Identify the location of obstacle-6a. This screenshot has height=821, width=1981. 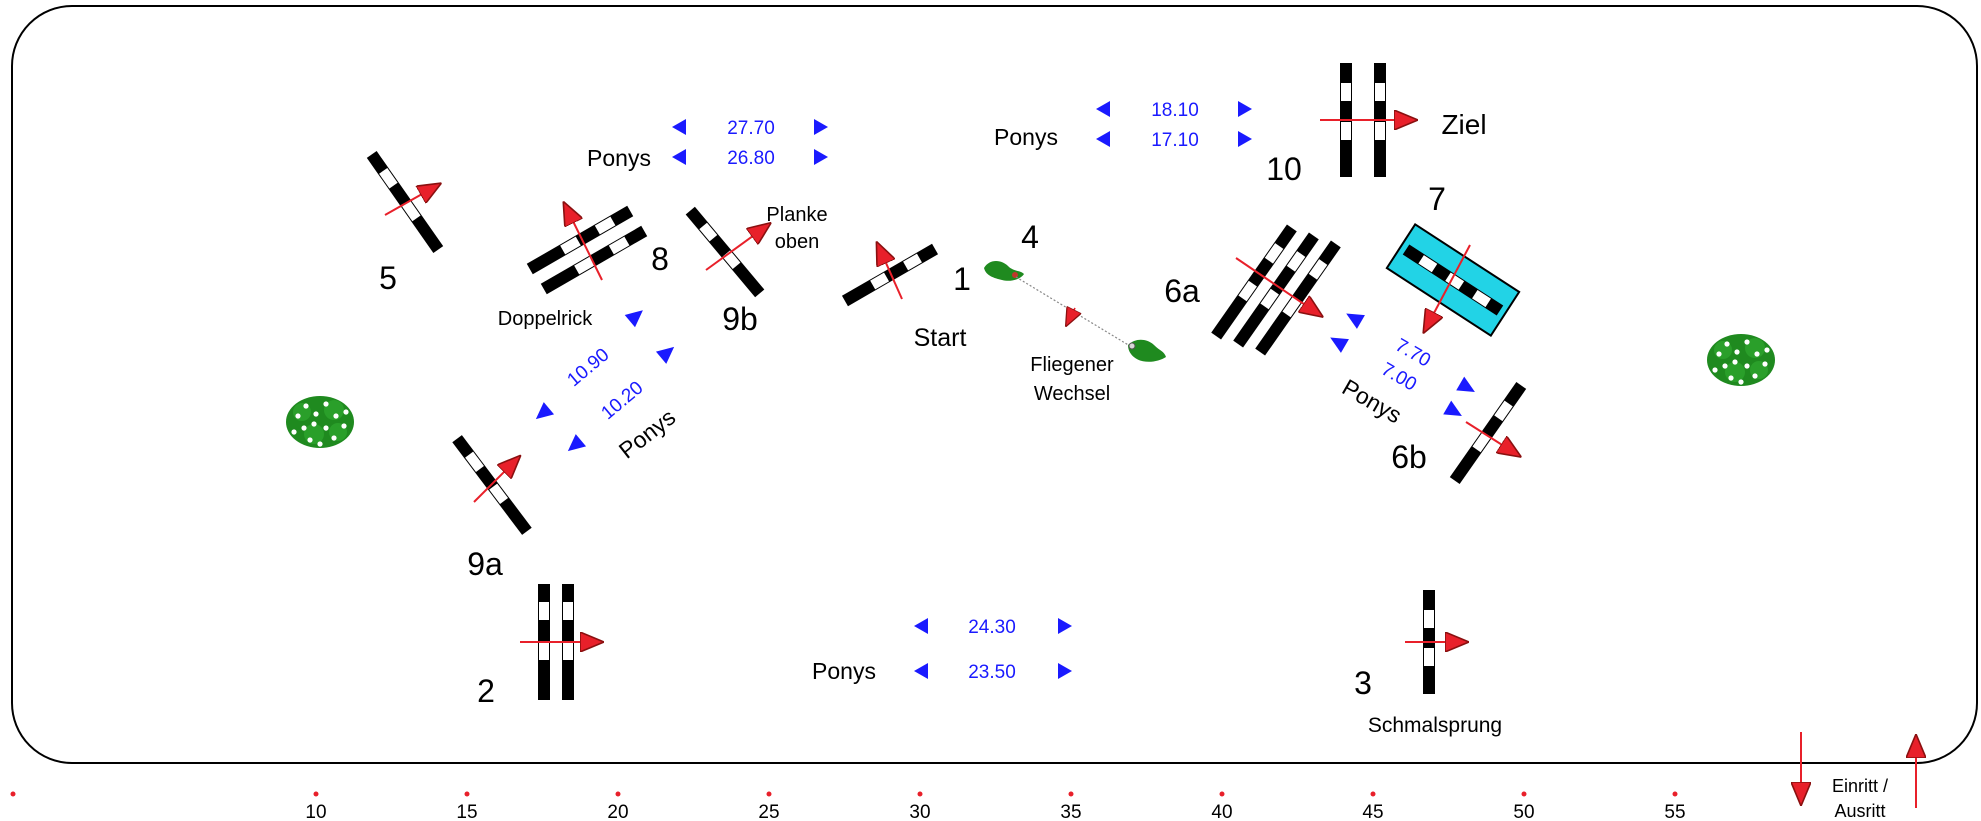
(1276, 290).